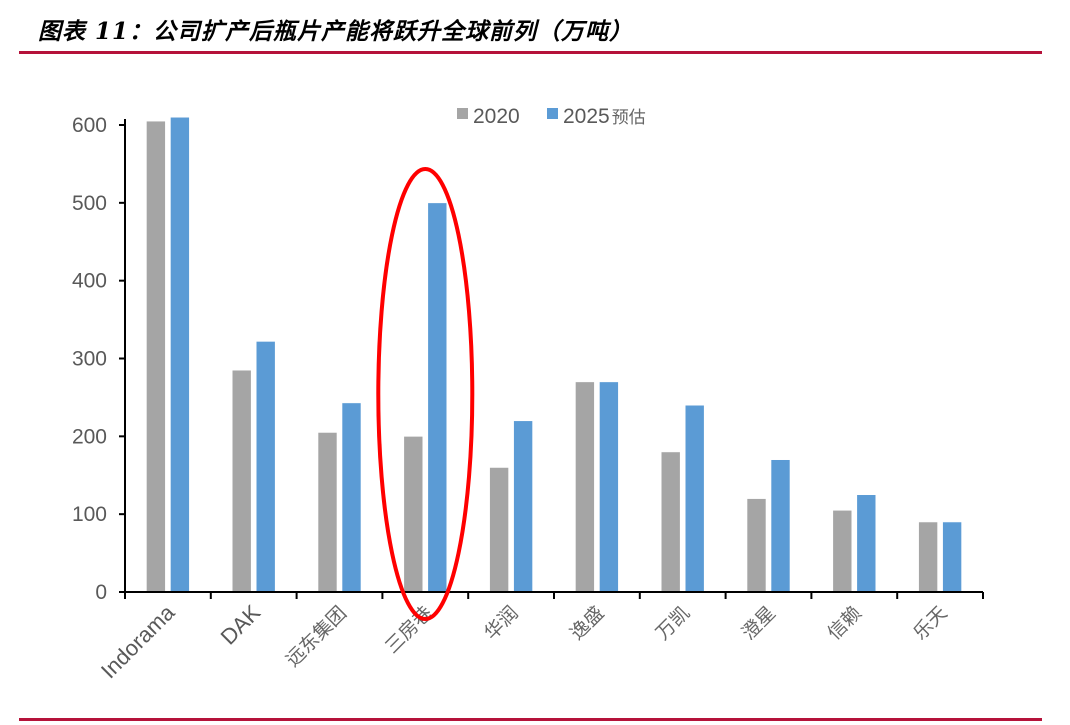  What do you see at coordinates (530, 52) in the screenshot?
I see `title-underline` at bounding box center [530, 52].